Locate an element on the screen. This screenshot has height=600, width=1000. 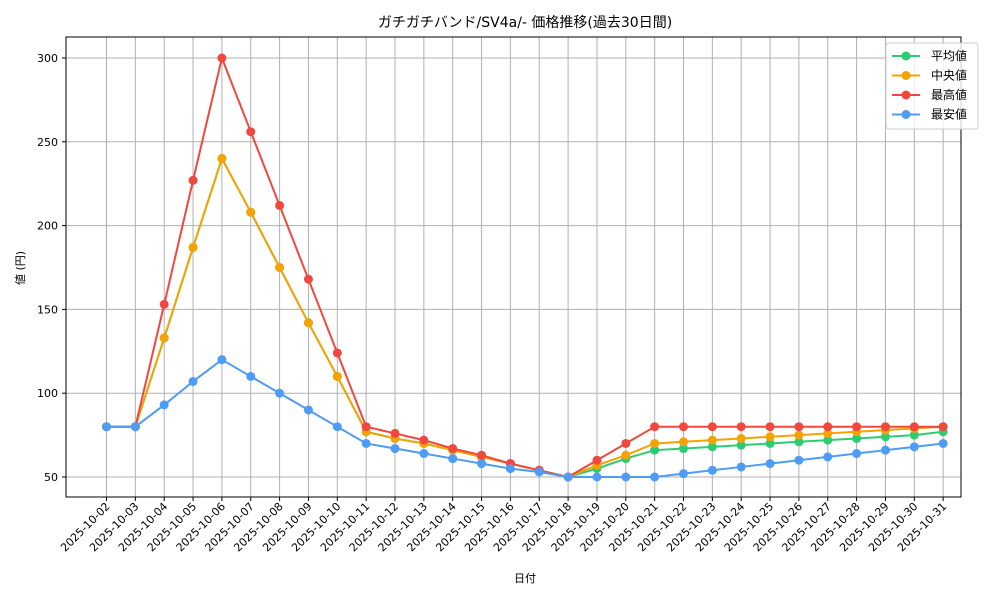
legend-label: 平均値 is located at coordinates (949, 55).